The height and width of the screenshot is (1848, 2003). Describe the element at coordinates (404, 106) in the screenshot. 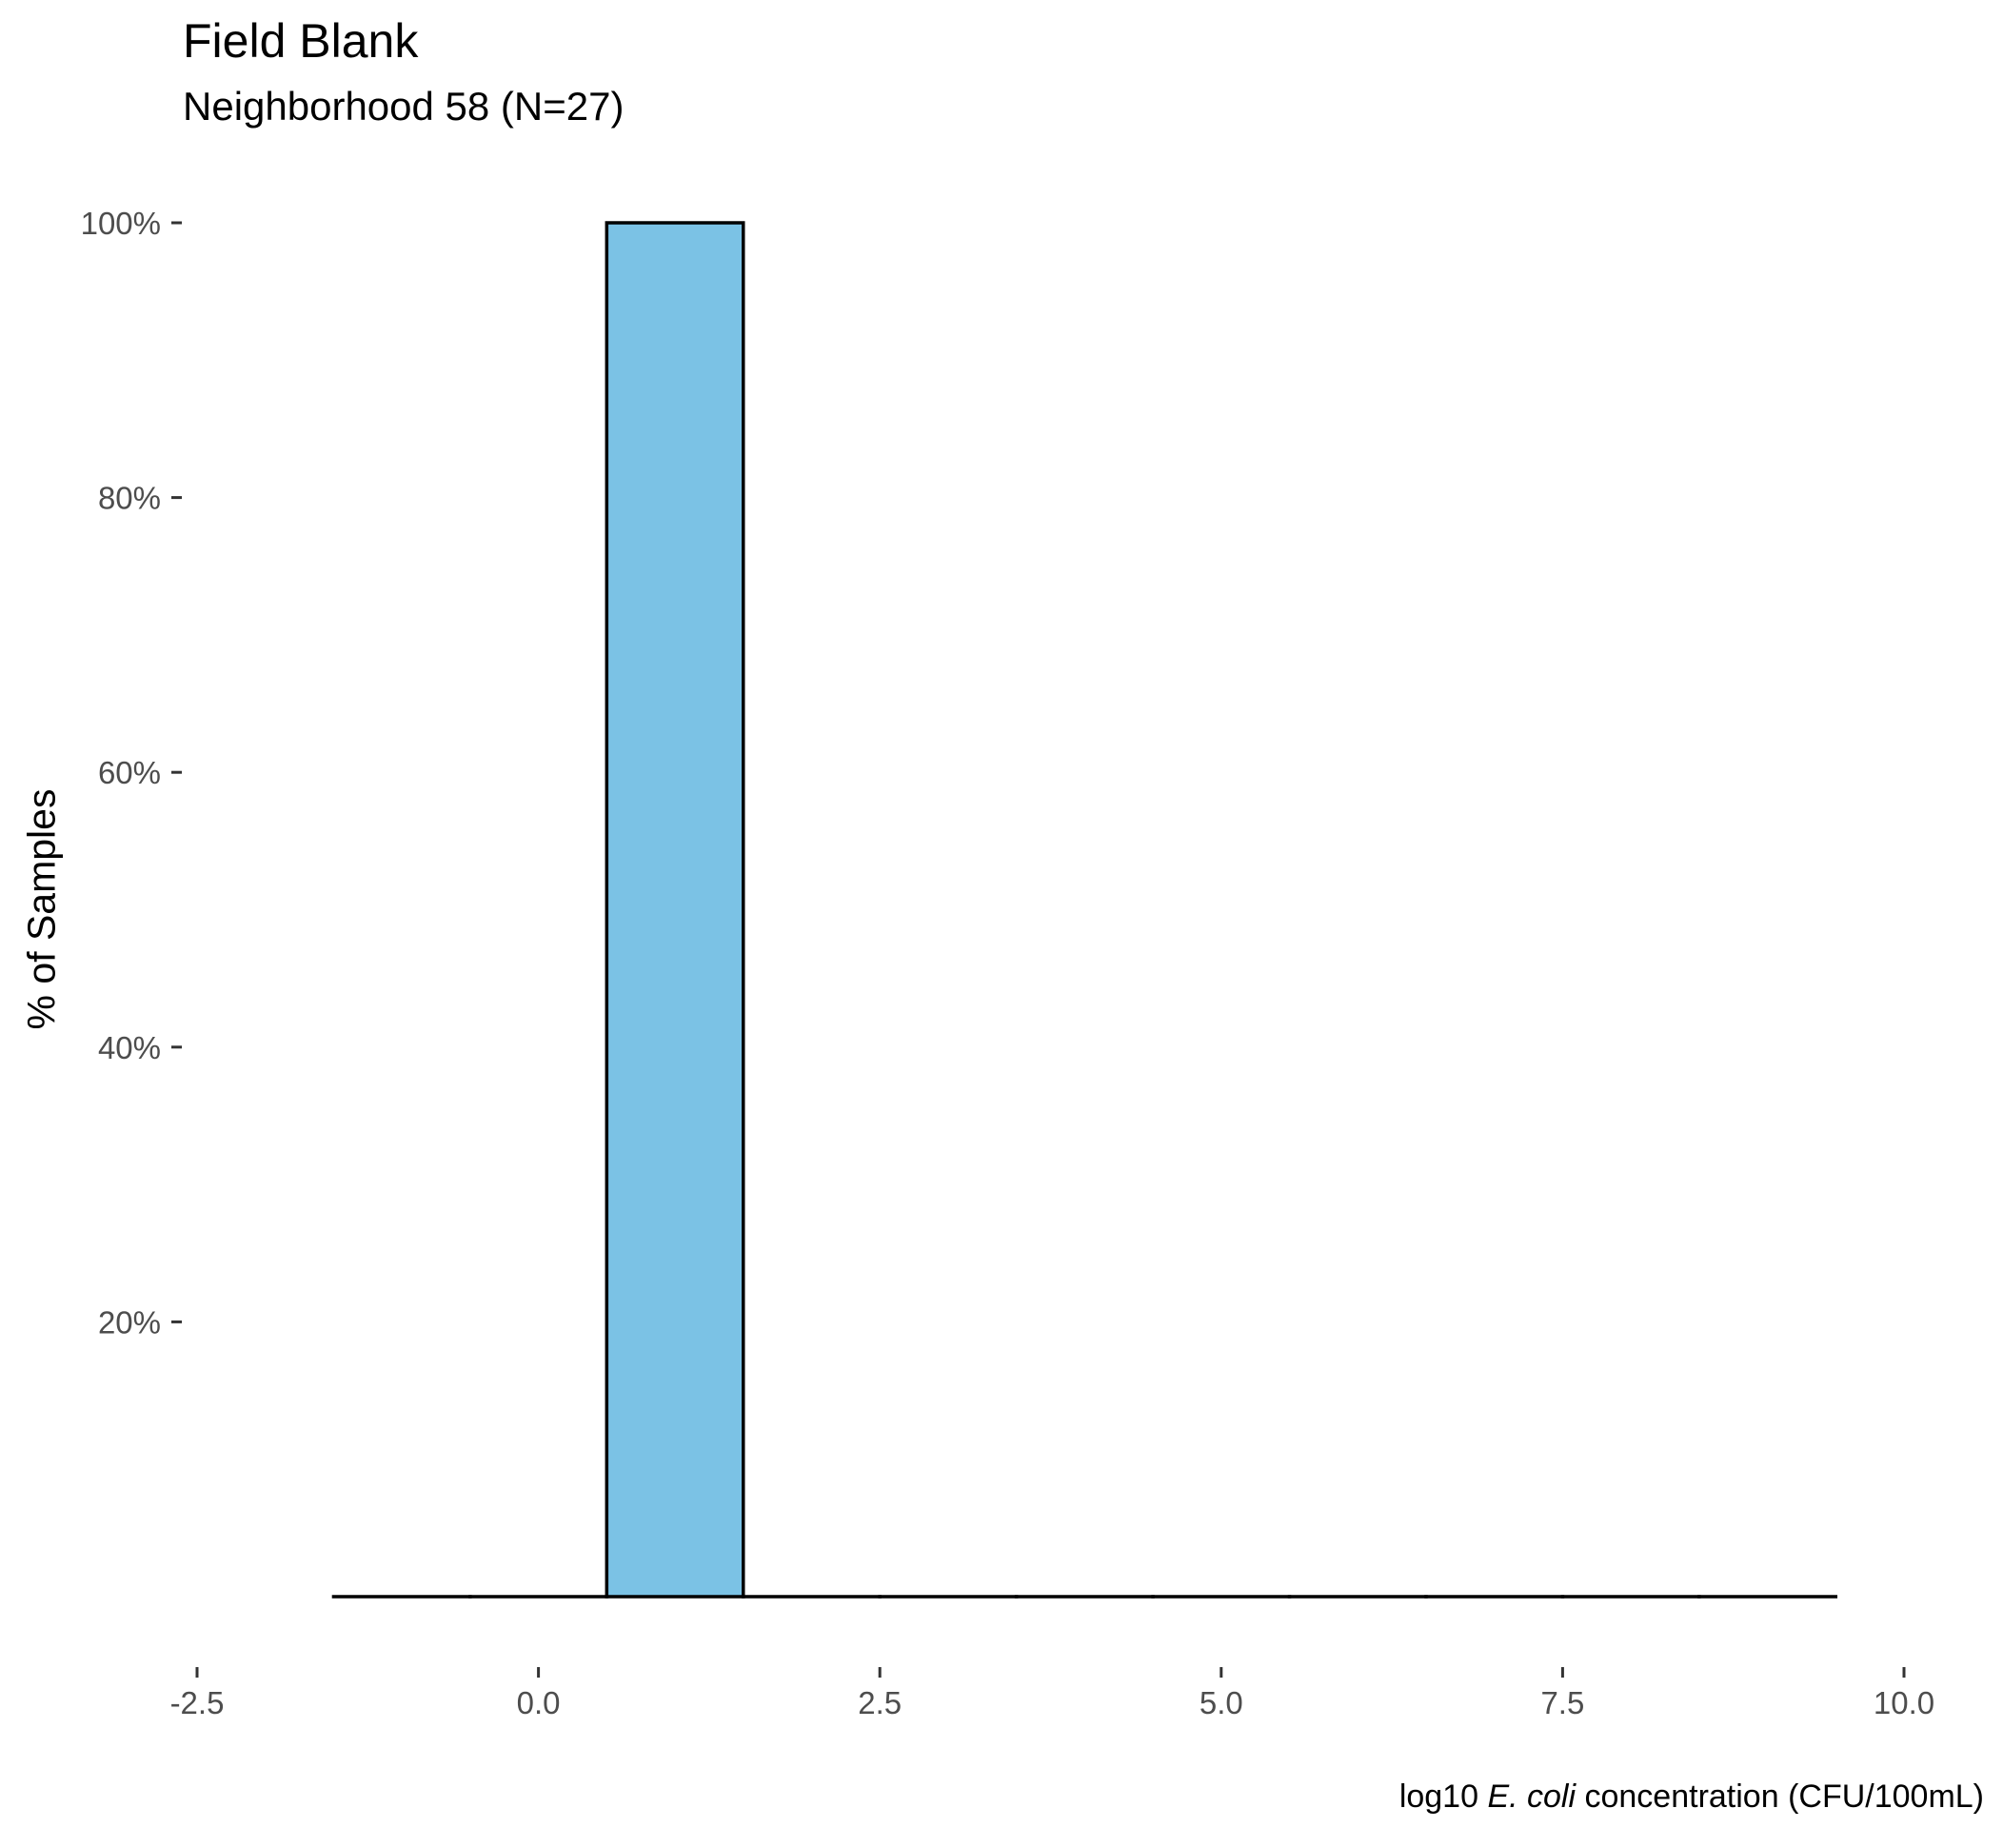

I see `chart-subtitle: Neighborhood 58 (N=27)` at that location.